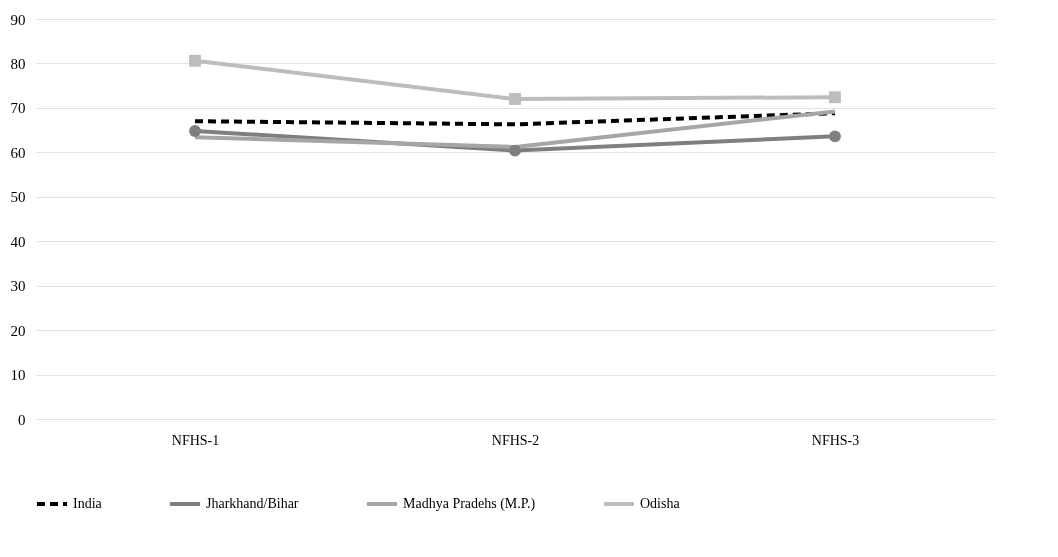  What do you see at coordinates (88, 503) in the screenshot?
I see `legend-label: India` at bounding box center [88, 503].